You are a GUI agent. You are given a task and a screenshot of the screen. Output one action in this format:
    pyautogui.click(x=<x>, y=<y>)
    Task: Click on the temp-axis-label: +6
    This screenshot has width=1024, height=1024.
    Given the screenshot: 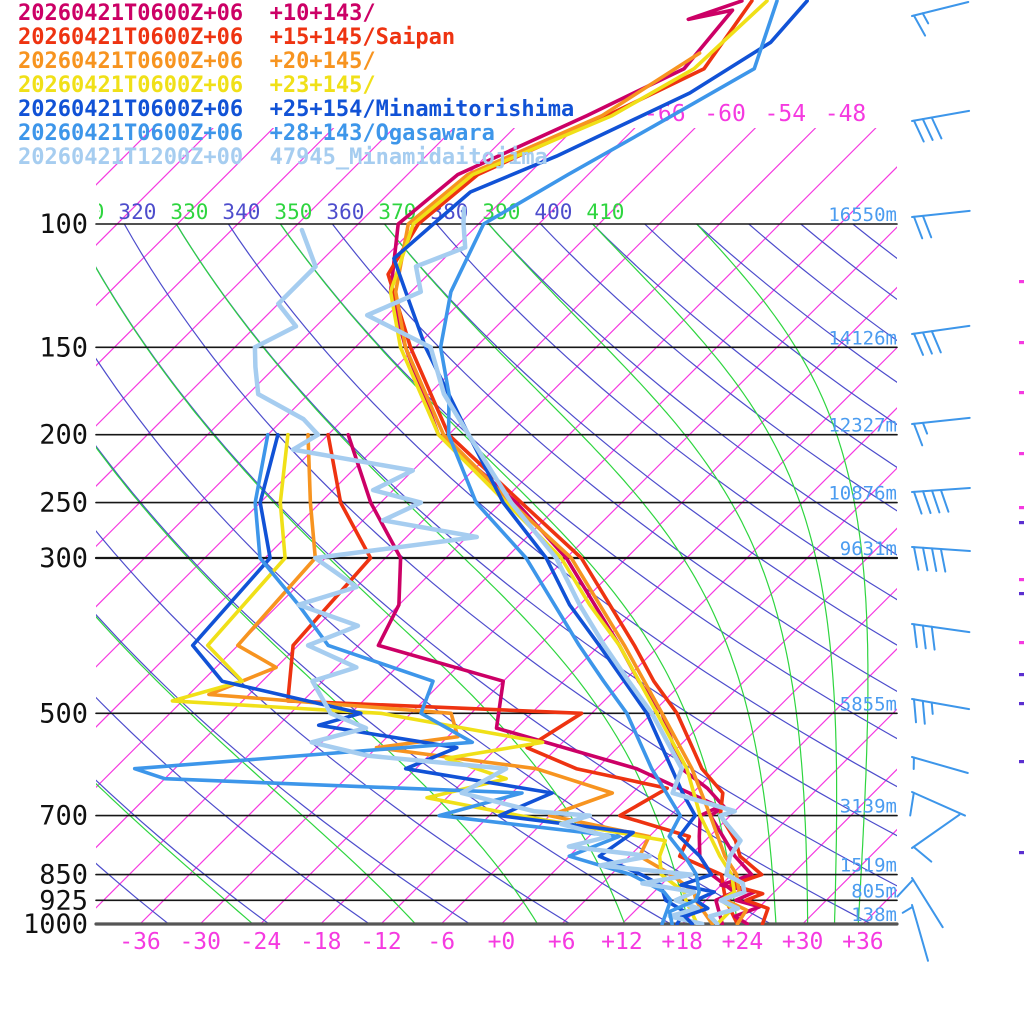 What is the action you would take?
    pyautogui.click(x=562, y=942)
    